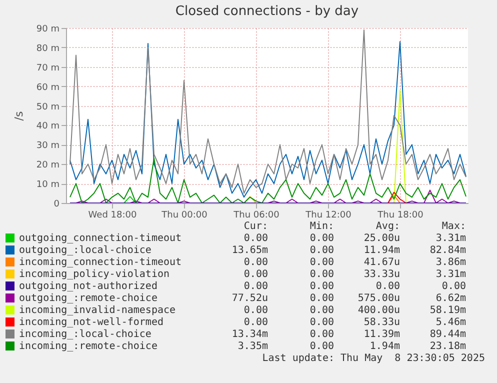  What do you see at coordinates (256, 215) in the screenshot?
I see `x-tick-label: Thu 06:00` at bounding box center [256, 215].